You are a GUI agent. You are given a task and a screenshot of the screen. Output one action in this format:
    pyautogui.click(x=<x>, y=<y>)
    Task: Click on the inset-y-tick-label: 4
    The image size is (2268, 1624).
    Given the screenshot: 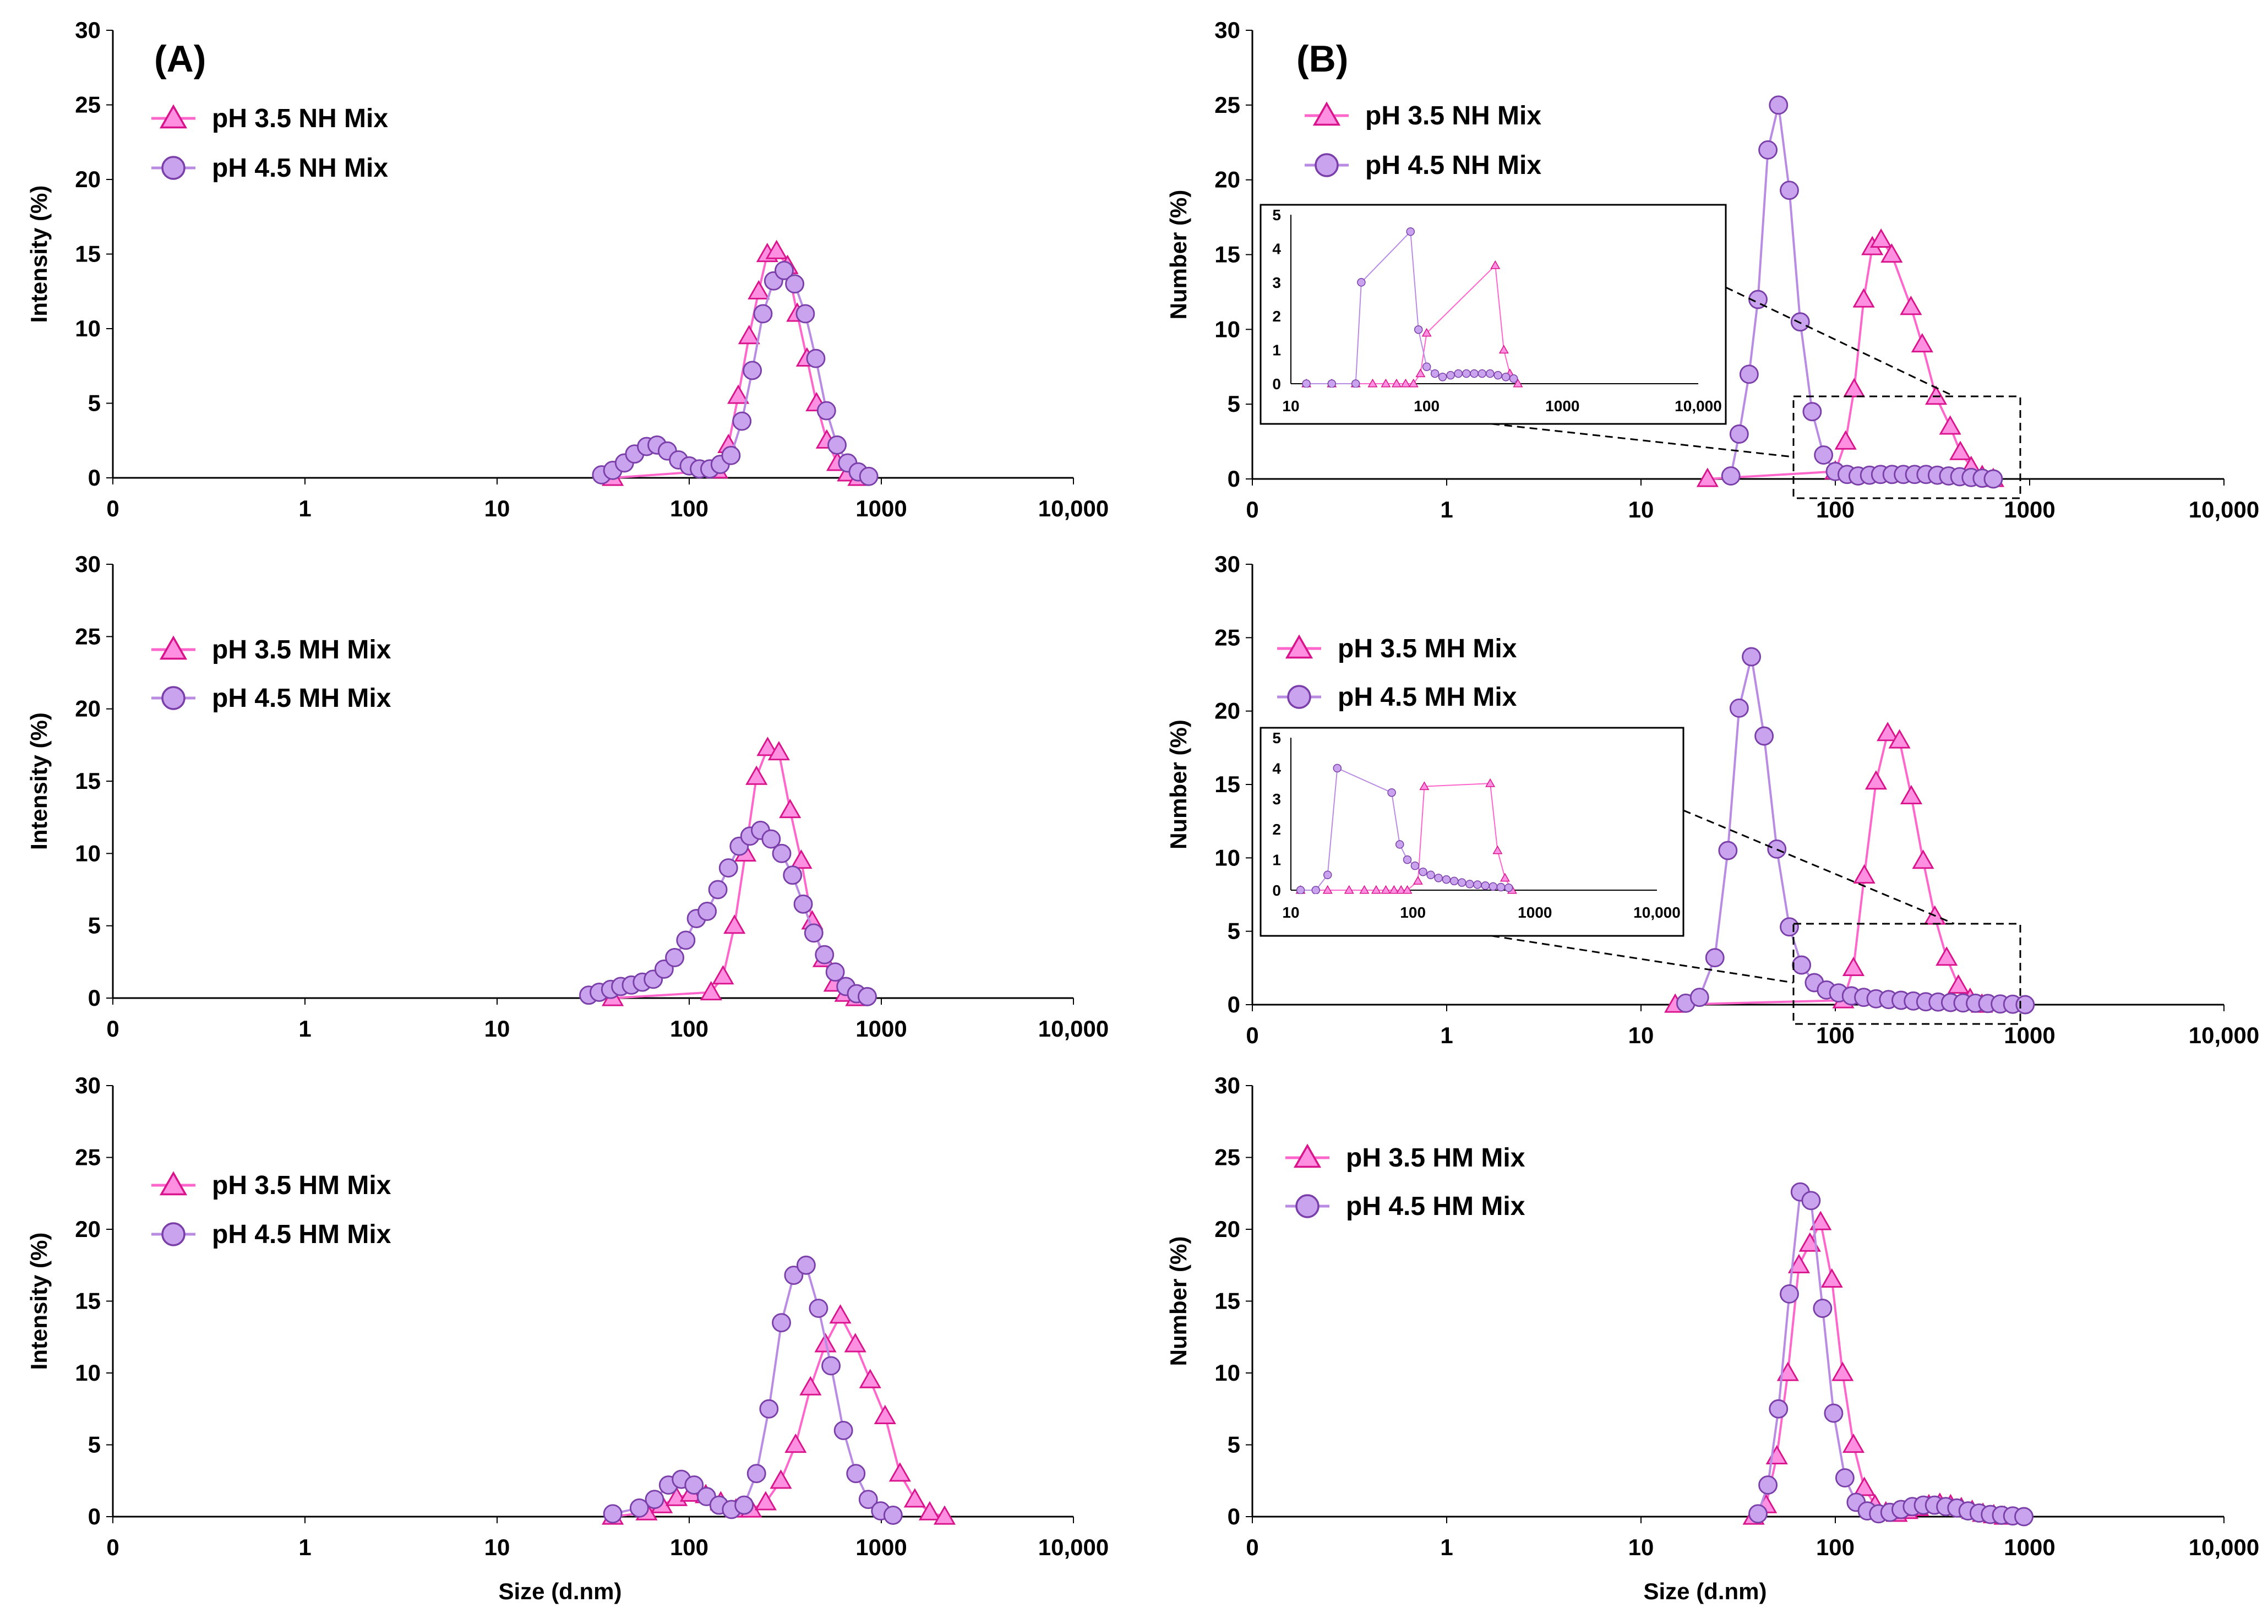 What is the action you would take?
    pyautogui.click(x=1276, y=248)
    